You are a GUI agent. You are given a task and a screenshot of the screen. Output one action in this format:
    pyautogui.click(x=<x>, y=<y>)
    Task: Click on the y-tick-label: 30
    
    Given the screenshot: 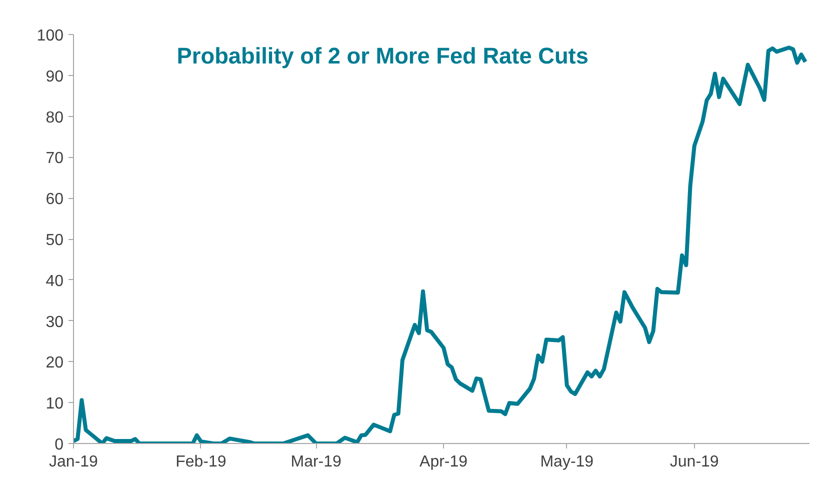 What is the action you would take?
    pyautogui.click(x=55, y=322)
    